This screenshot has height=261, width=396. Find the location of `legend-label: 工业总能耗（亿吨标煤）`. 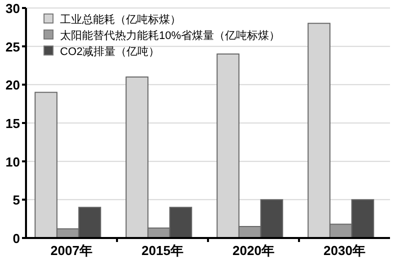

legend-label: 工业总能耗（亿吨标煤） is located at coordinates (120, 19).